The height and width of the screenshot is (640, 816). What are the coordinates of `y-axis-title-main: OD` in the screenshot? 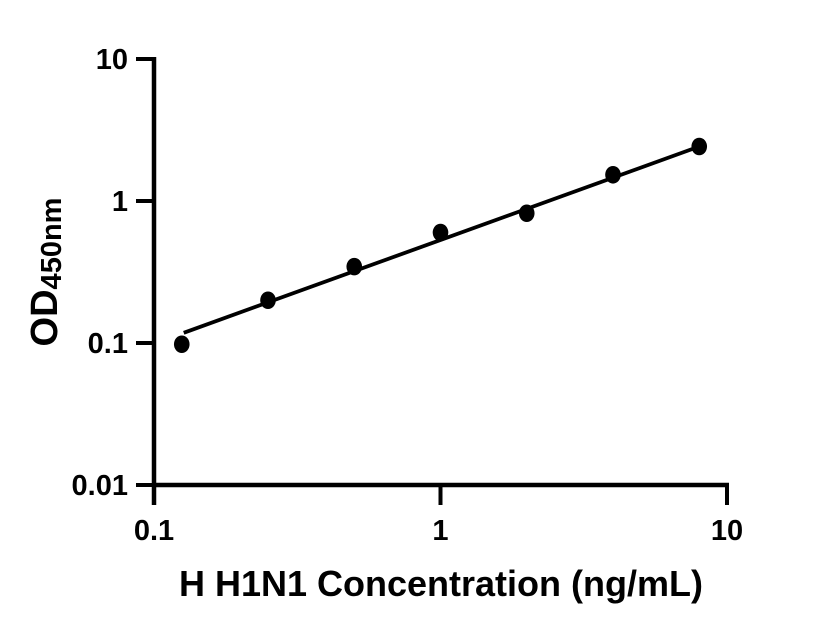 It's located at (45, 317).